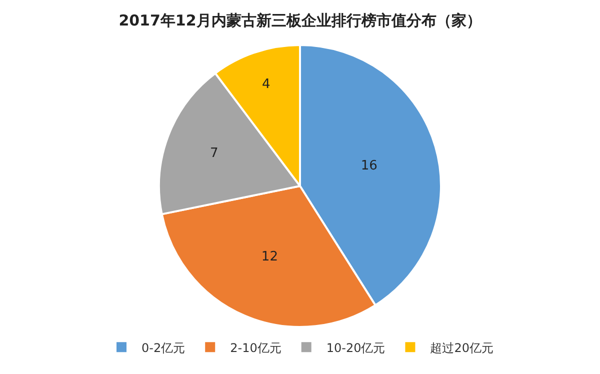 This screenshot has width=600, height=374. Describe the element at coordinates (369, 166) in the screenshot. I see `data-label: 16` at that location.